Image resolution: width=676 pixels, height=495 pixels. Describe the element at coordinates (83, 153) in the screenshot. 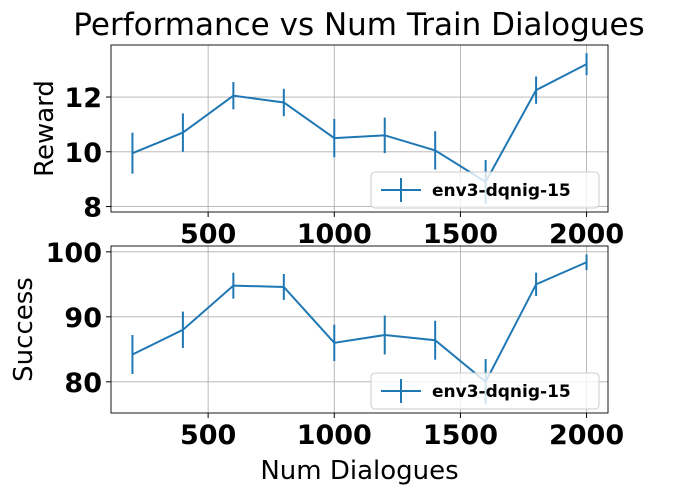

I see `y-tick-label: 10` at that location.